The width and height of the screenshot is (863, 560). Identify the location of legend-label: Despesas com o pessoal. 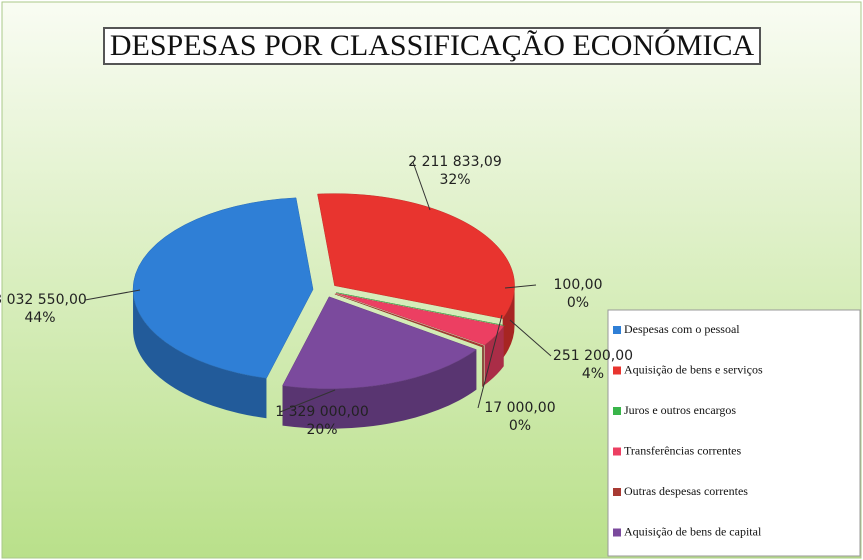
(682, 329).